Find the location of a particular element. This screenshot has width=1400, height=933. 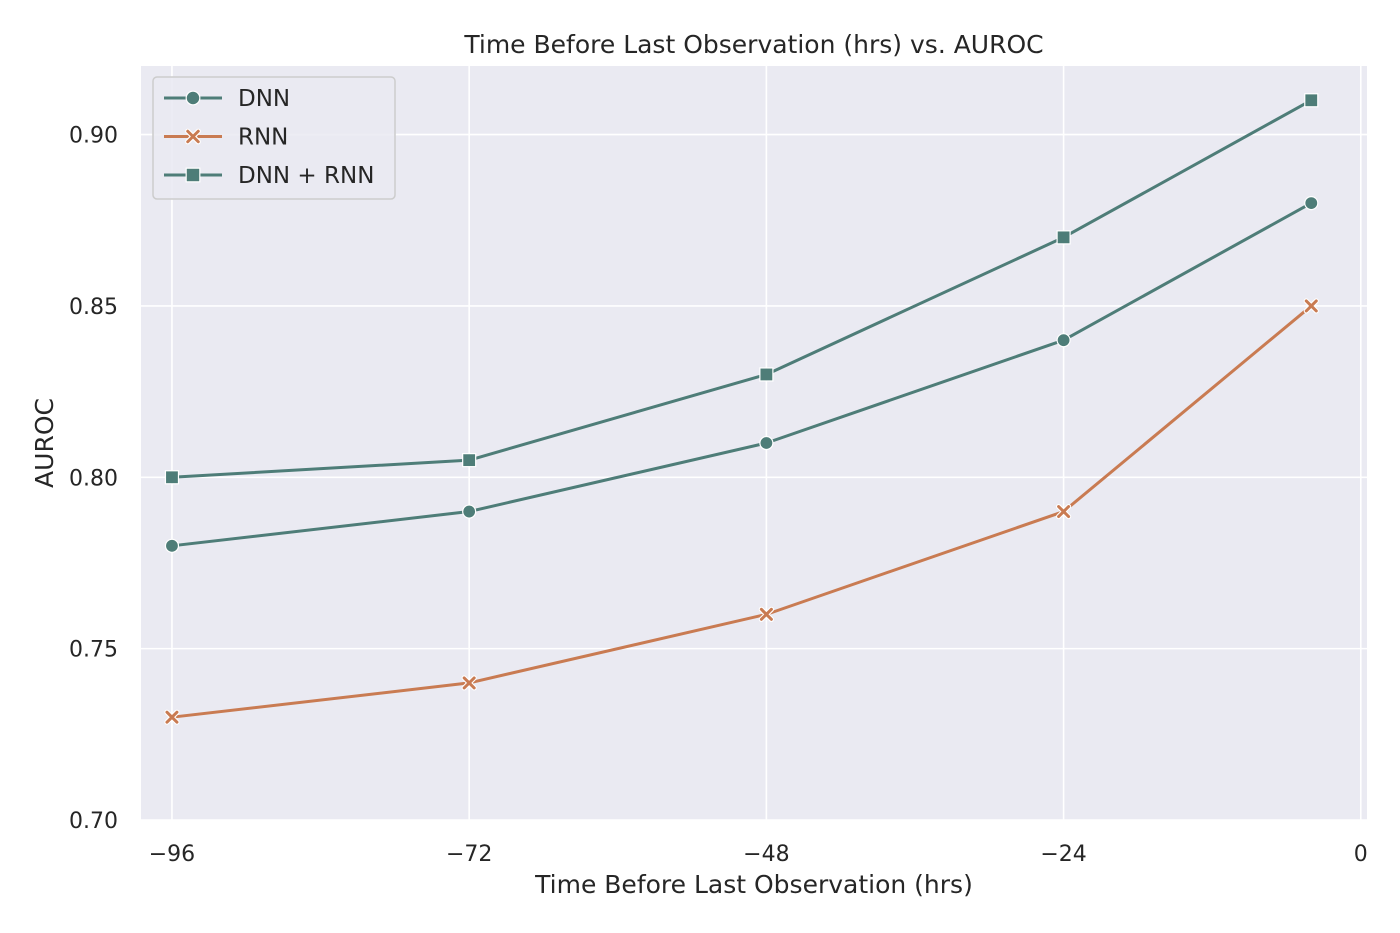

legend: DNN RNN DNN + RNN is located at coordinates (274, 138).